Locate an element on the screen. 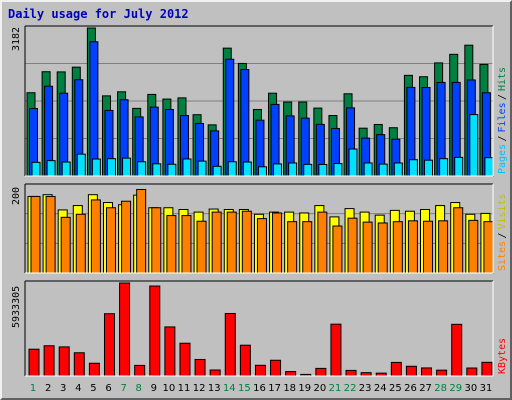  x-tick-label: 12 is located at coordinates (199, 388).